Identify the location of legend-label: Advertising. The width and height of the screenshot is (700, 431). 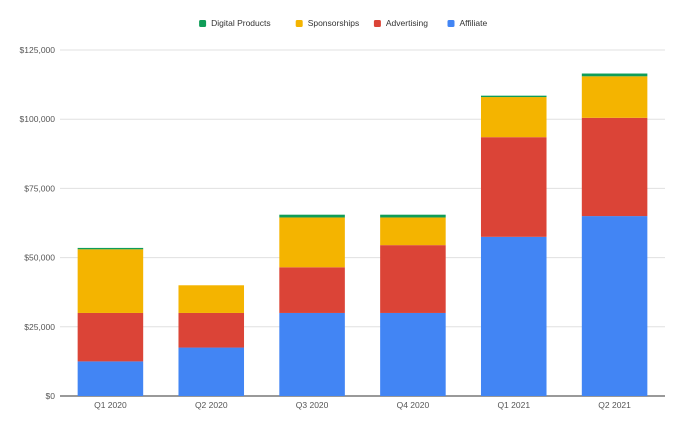
(407, 23).